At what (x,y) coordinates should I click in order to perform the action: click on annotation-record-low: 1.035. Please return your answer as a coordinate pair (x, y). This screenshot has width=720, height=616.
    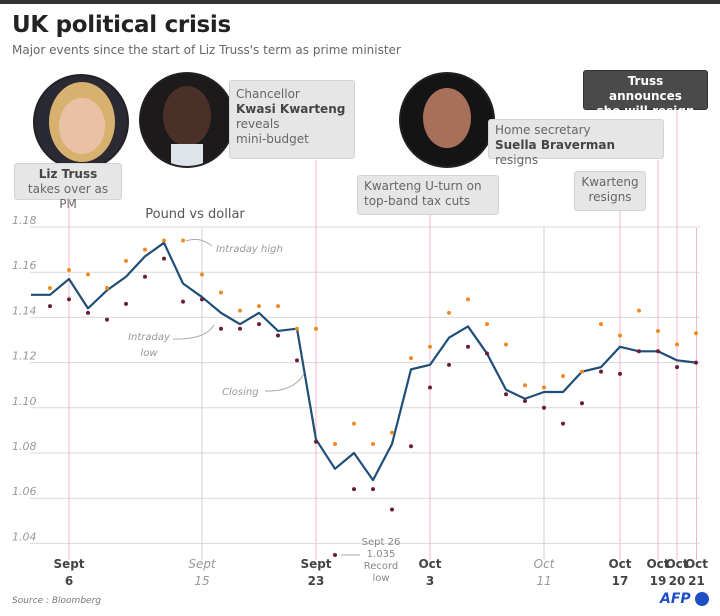
    Looking at the image, I should click on (381, 554).